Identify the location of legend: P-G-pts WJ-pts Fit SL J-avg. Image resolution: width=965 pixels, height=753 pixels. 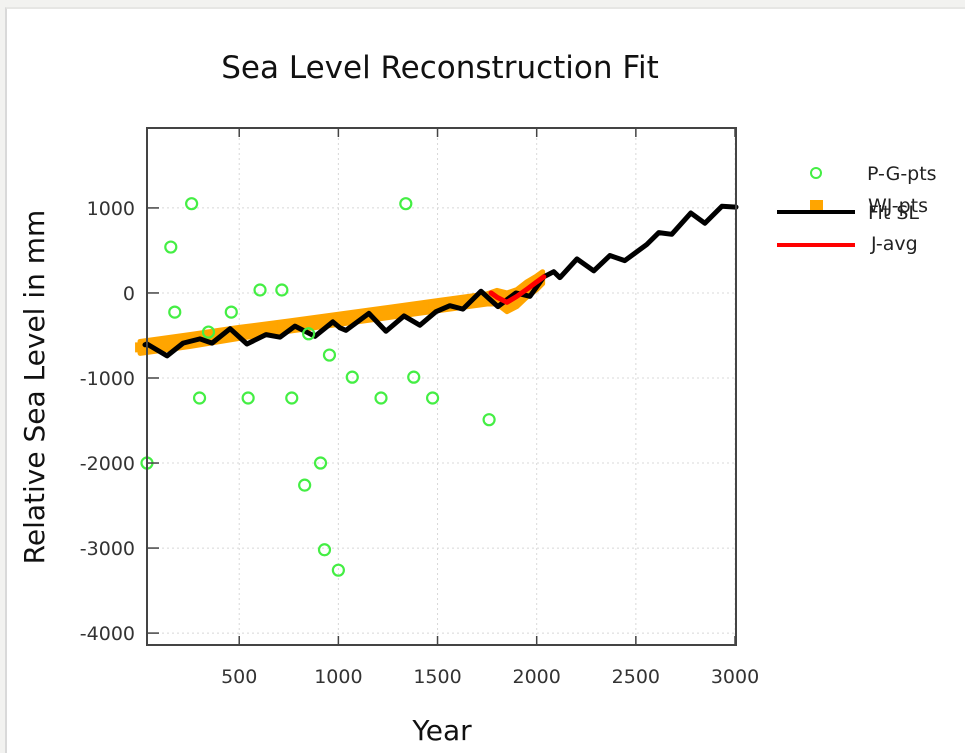
(857, 209).